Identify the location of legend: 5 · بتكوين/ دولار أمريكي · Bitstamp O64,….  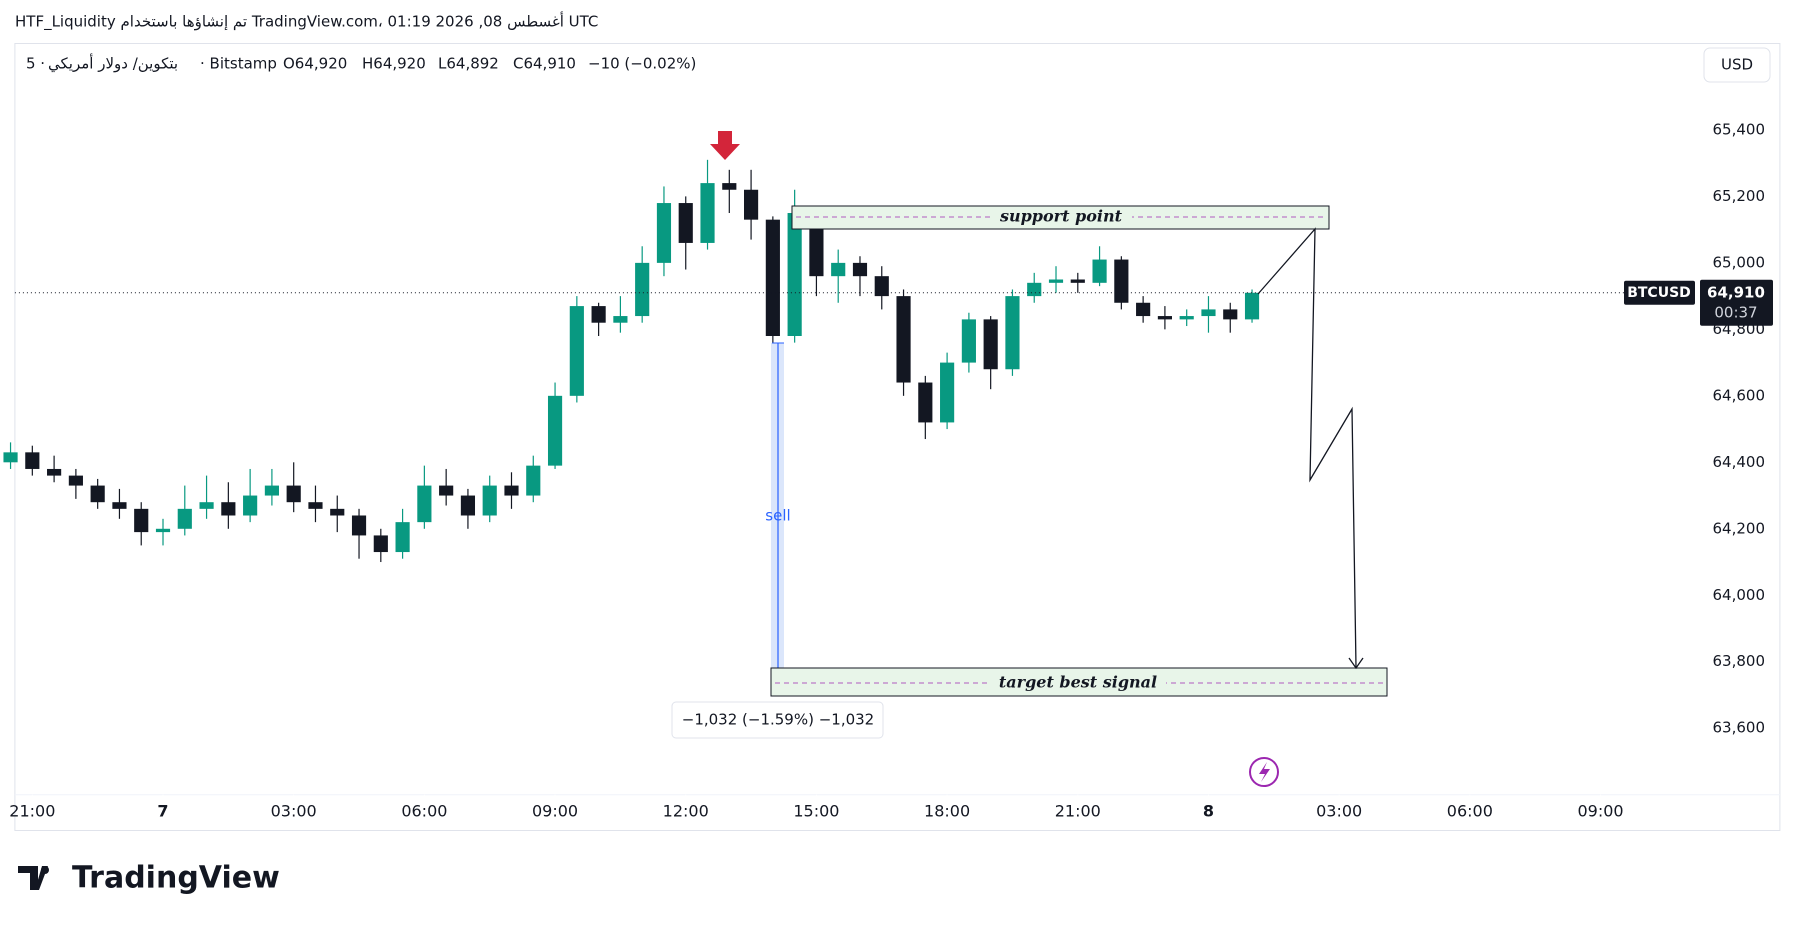
(361, 64).